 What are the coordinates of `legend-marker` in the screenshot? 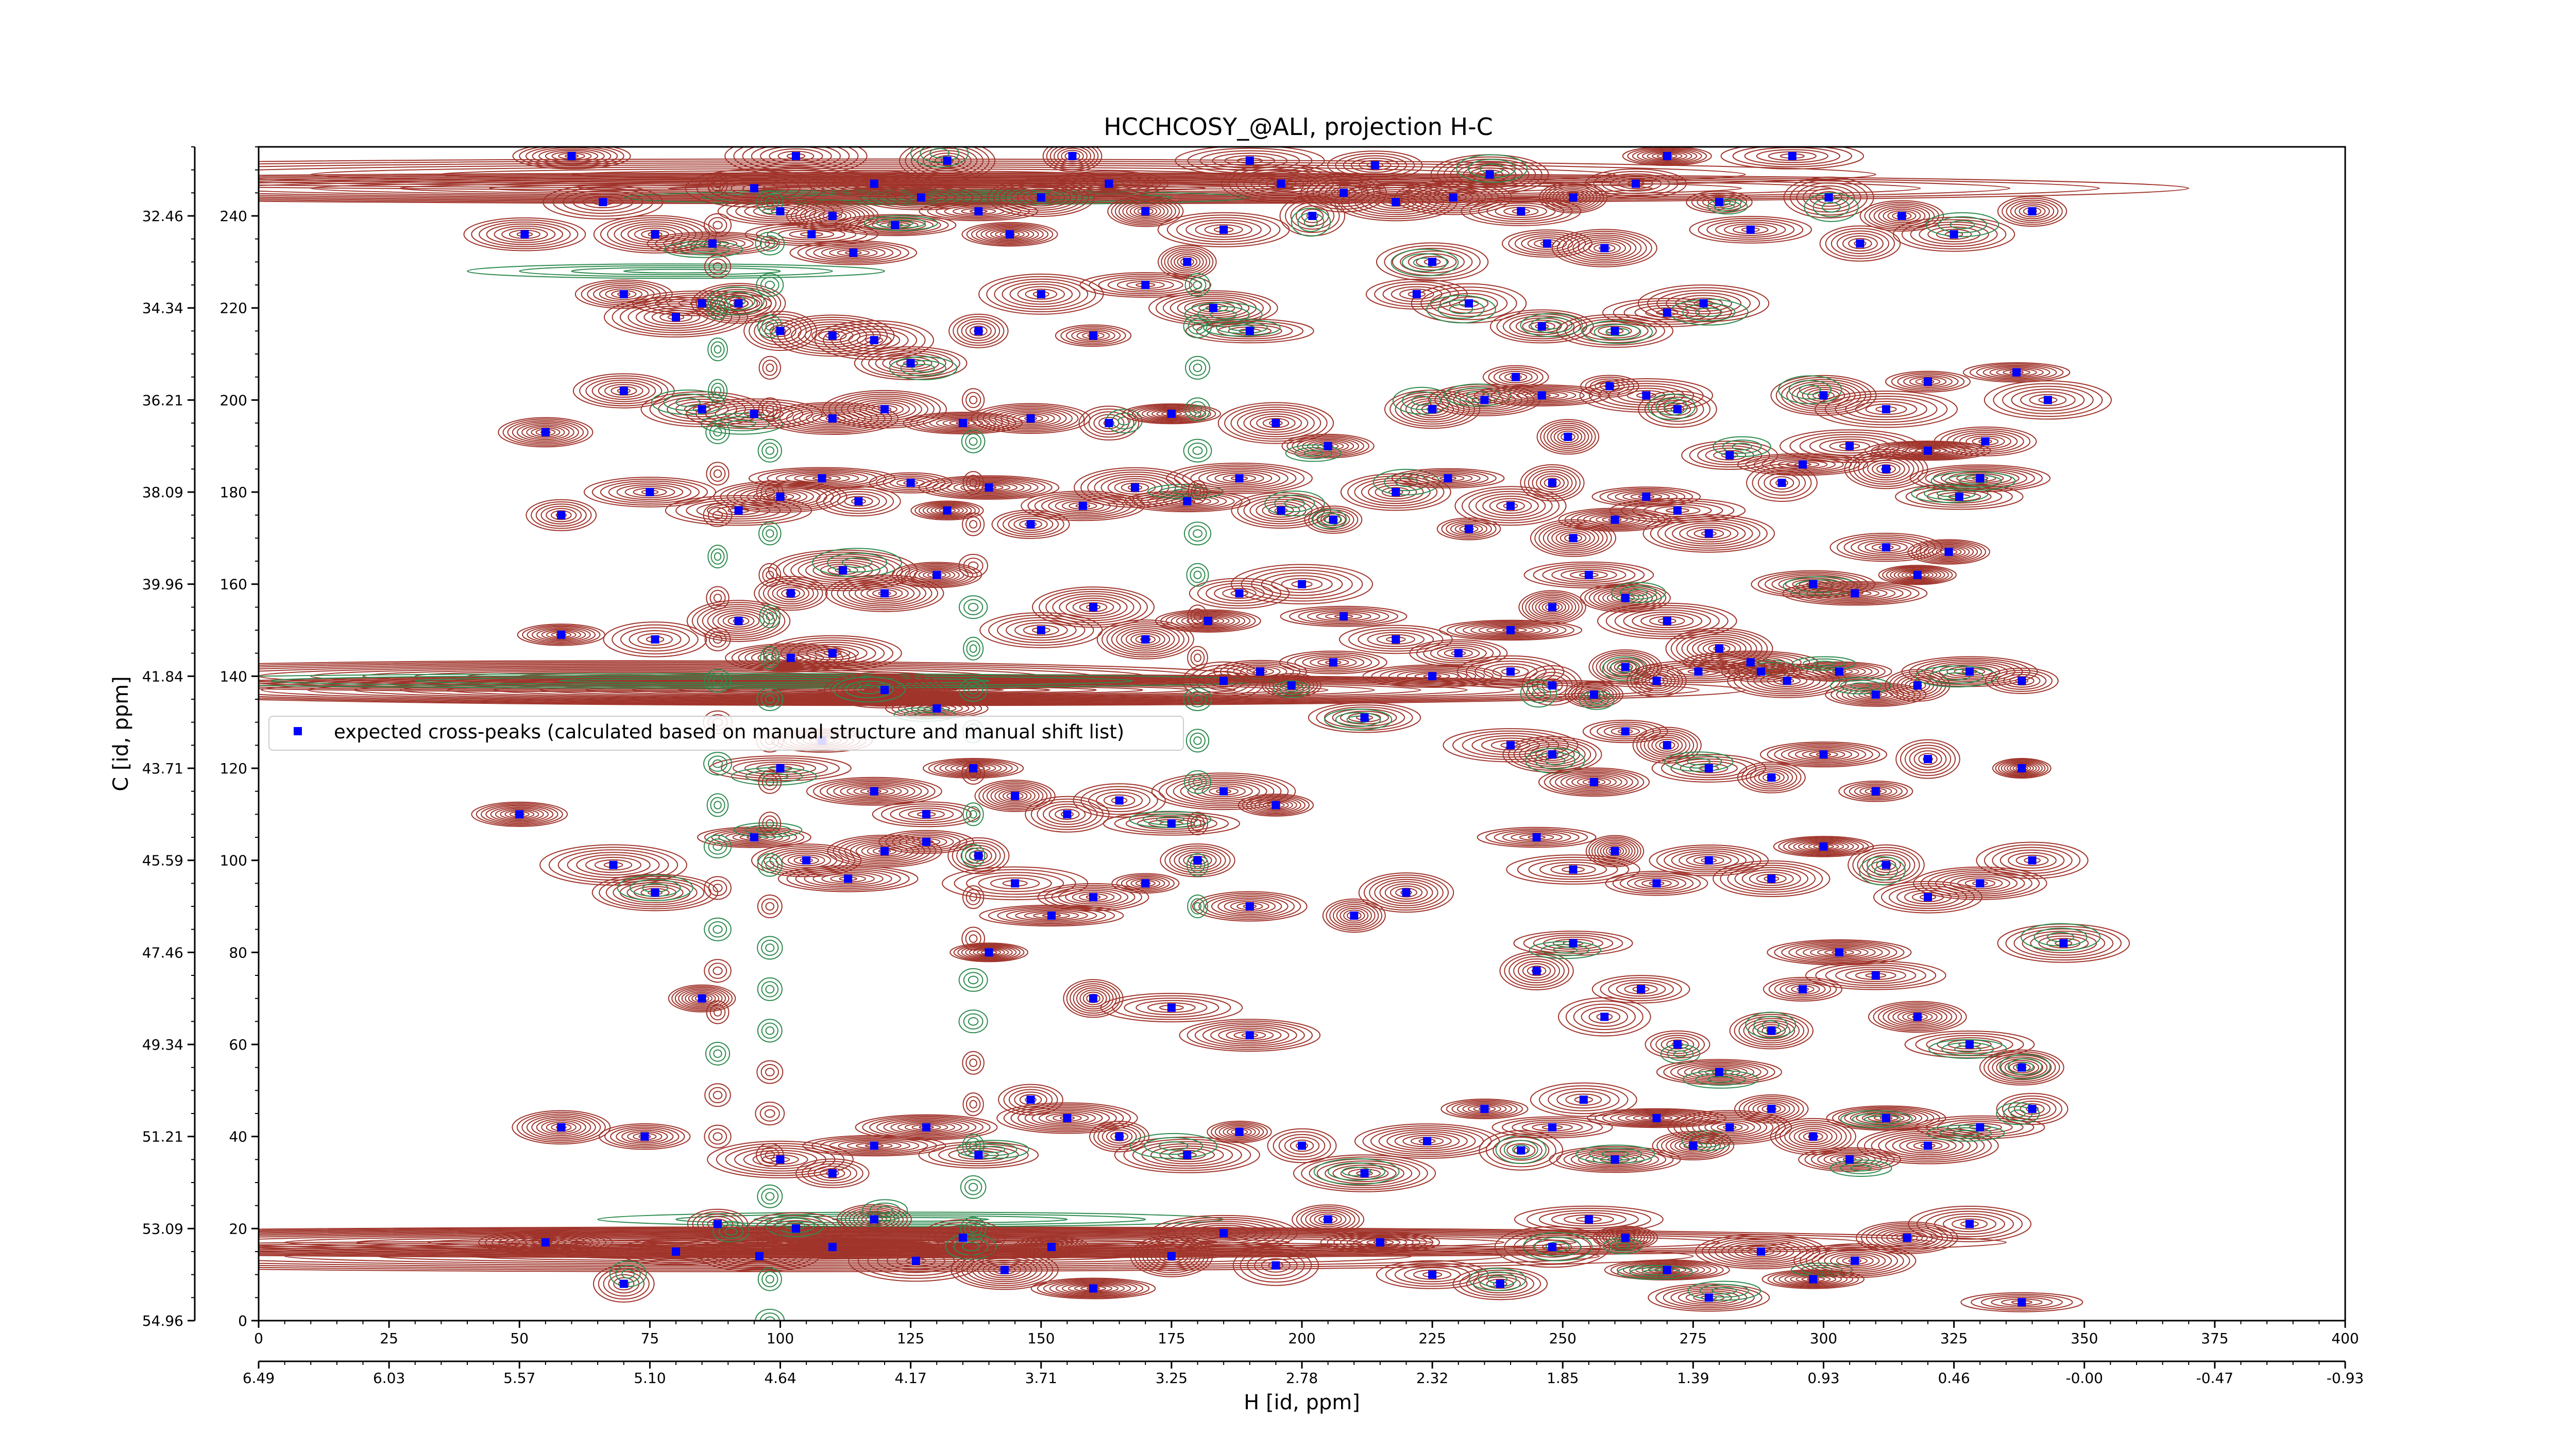 It's located at (298, 731).